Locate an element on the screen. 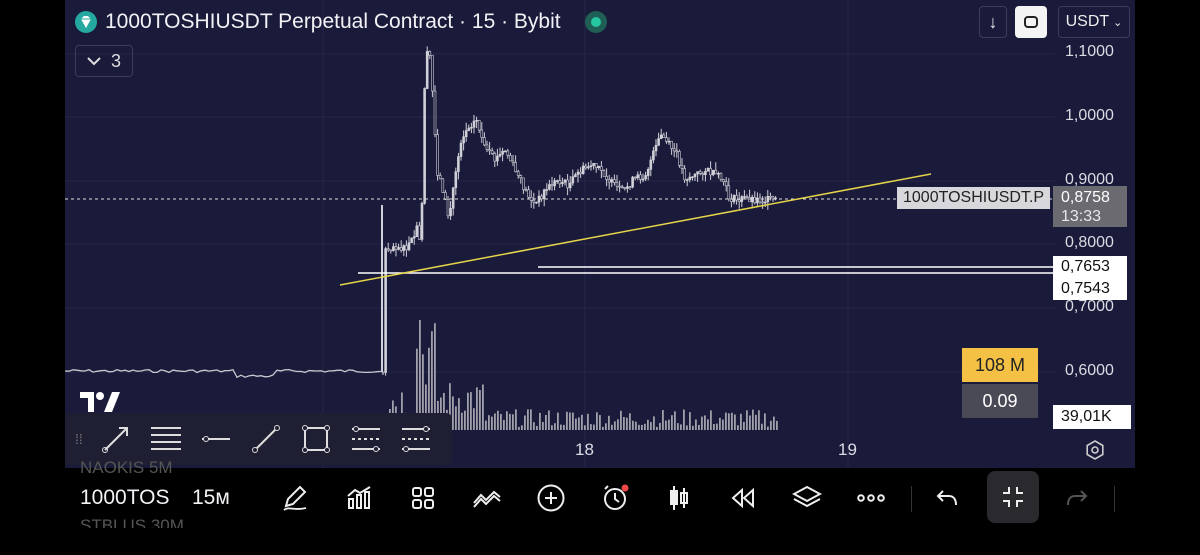  candlestick-icon is located at coordinates (679, 498).